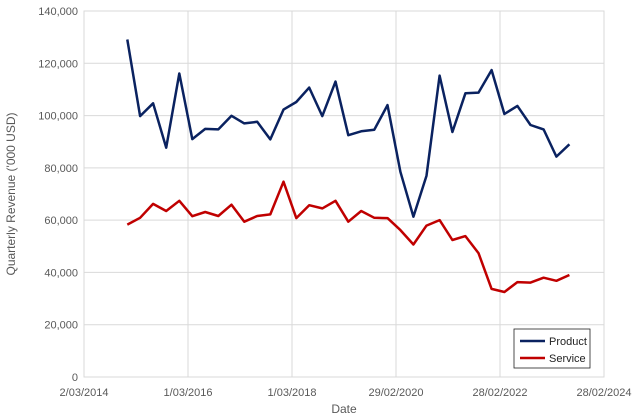 The height and width of the screenshot is (418, 640). I want to click on legend-box, so click(552, 348).